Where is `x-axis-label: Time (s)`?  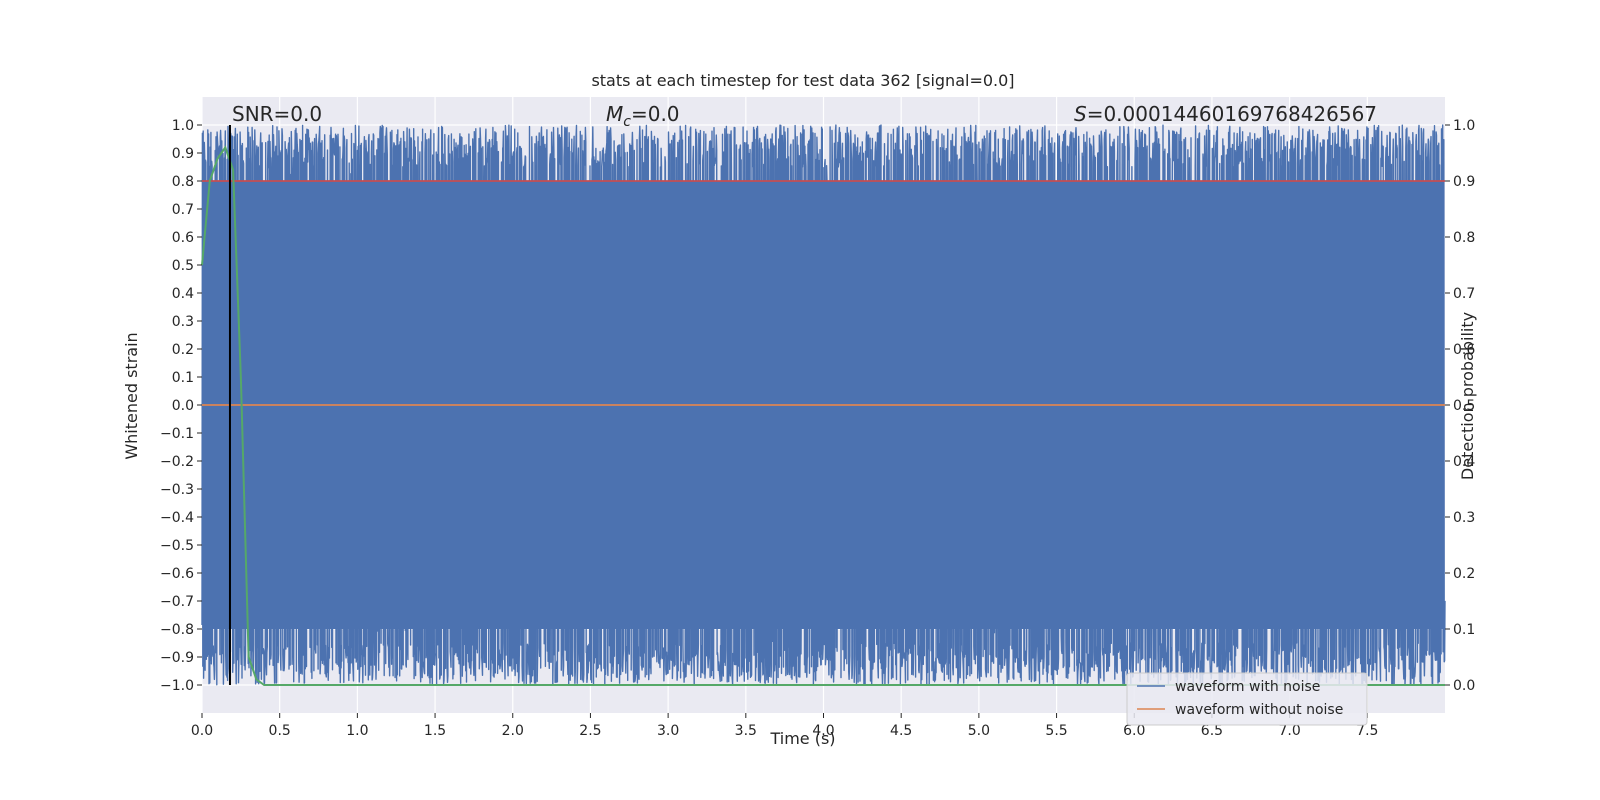
x-axis-label: Time (s) is located at coordinates (802, 738).